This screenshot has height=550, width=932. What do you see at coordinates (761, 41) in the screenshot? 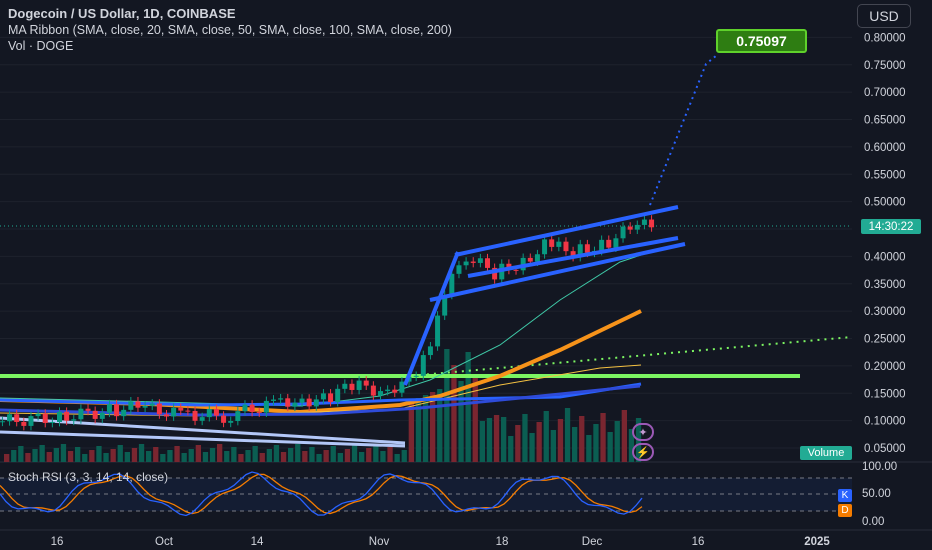
I see `target-price-label: 0.75097` at bounding box center [761, 41].